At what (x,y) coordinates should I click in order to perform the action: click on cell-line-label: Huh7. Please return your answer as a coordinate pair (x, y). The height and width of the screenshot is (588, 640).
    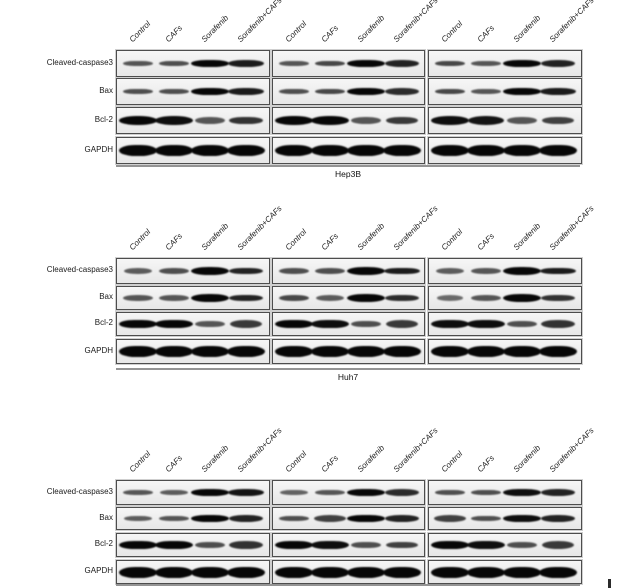
    Looking at the image, I should click on (348, 377).